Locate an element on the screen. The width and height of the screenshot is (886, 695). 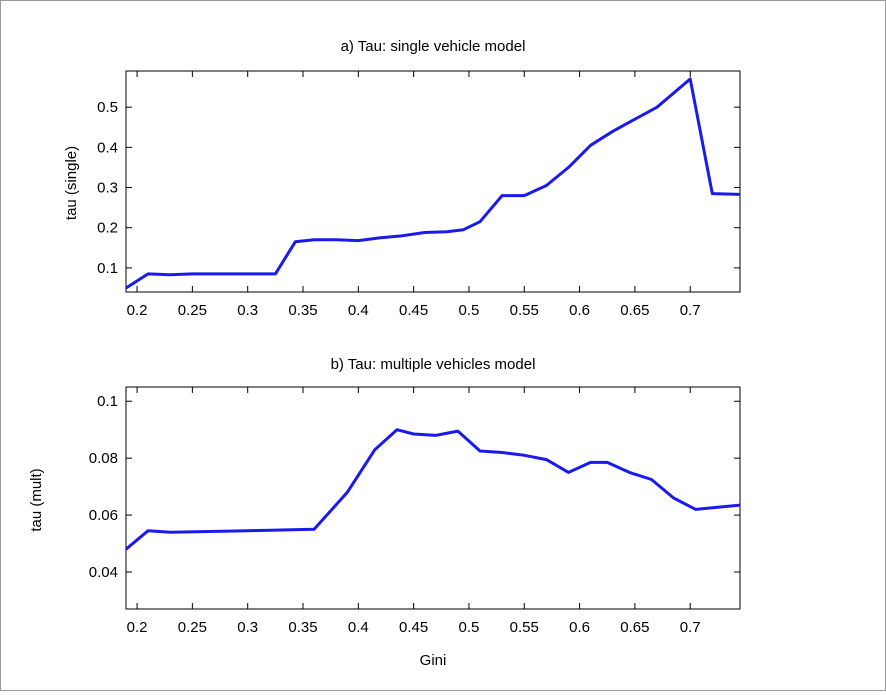
y-tick-label: 0.4 is located at coordinates (107, 147).